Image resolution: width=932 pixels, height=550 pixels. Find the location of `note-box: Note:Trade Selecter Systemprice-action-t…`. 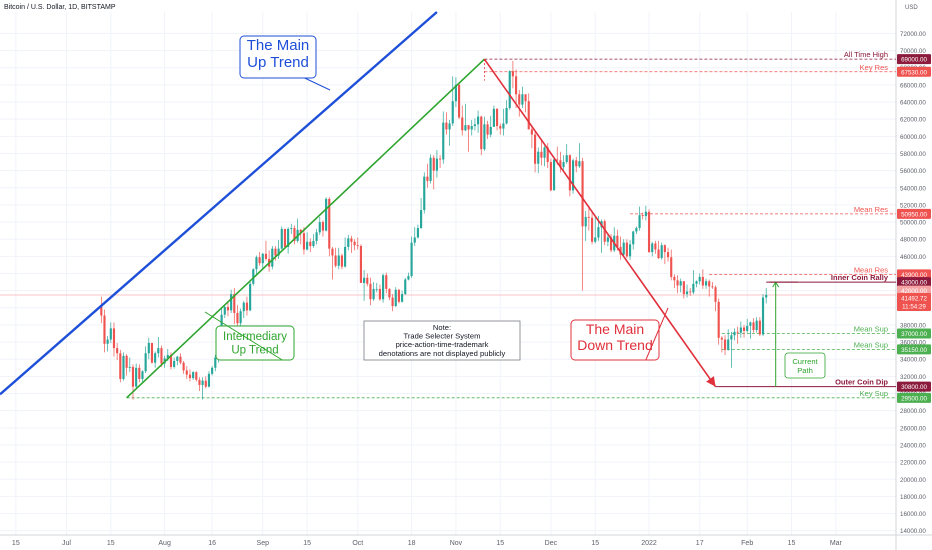

note-box: Note:Trade Selecter Systemprice-action-t… is located at coordinates (442, 340).